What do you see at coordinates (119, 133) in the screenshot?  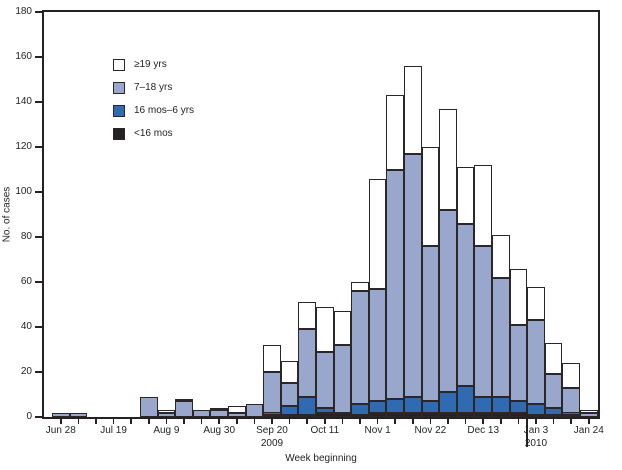 I see `legend-swatch-black` at bounding box center [119, 133].